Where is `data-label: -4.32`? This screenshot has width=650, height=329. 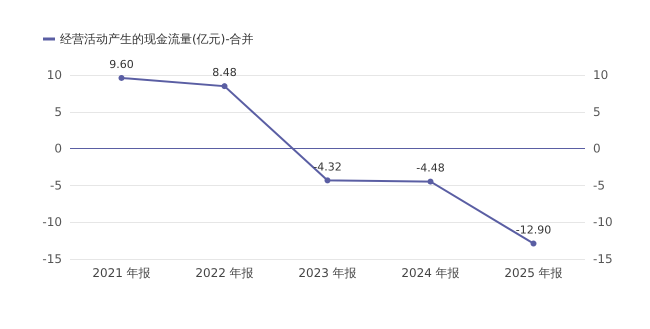 data-label: -4.32 is located at coordinates (327, 167).